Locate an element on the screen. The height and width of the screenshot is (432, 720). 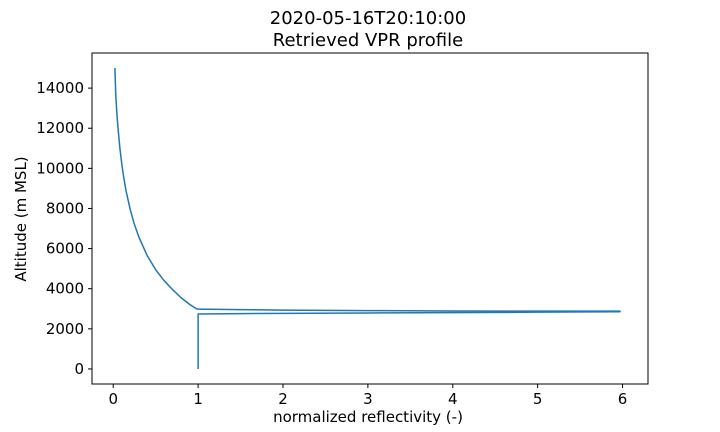
y-axis: 0 2000 4000 6000 8000 10000 12000 14000 is located at coordinates (64, 228).